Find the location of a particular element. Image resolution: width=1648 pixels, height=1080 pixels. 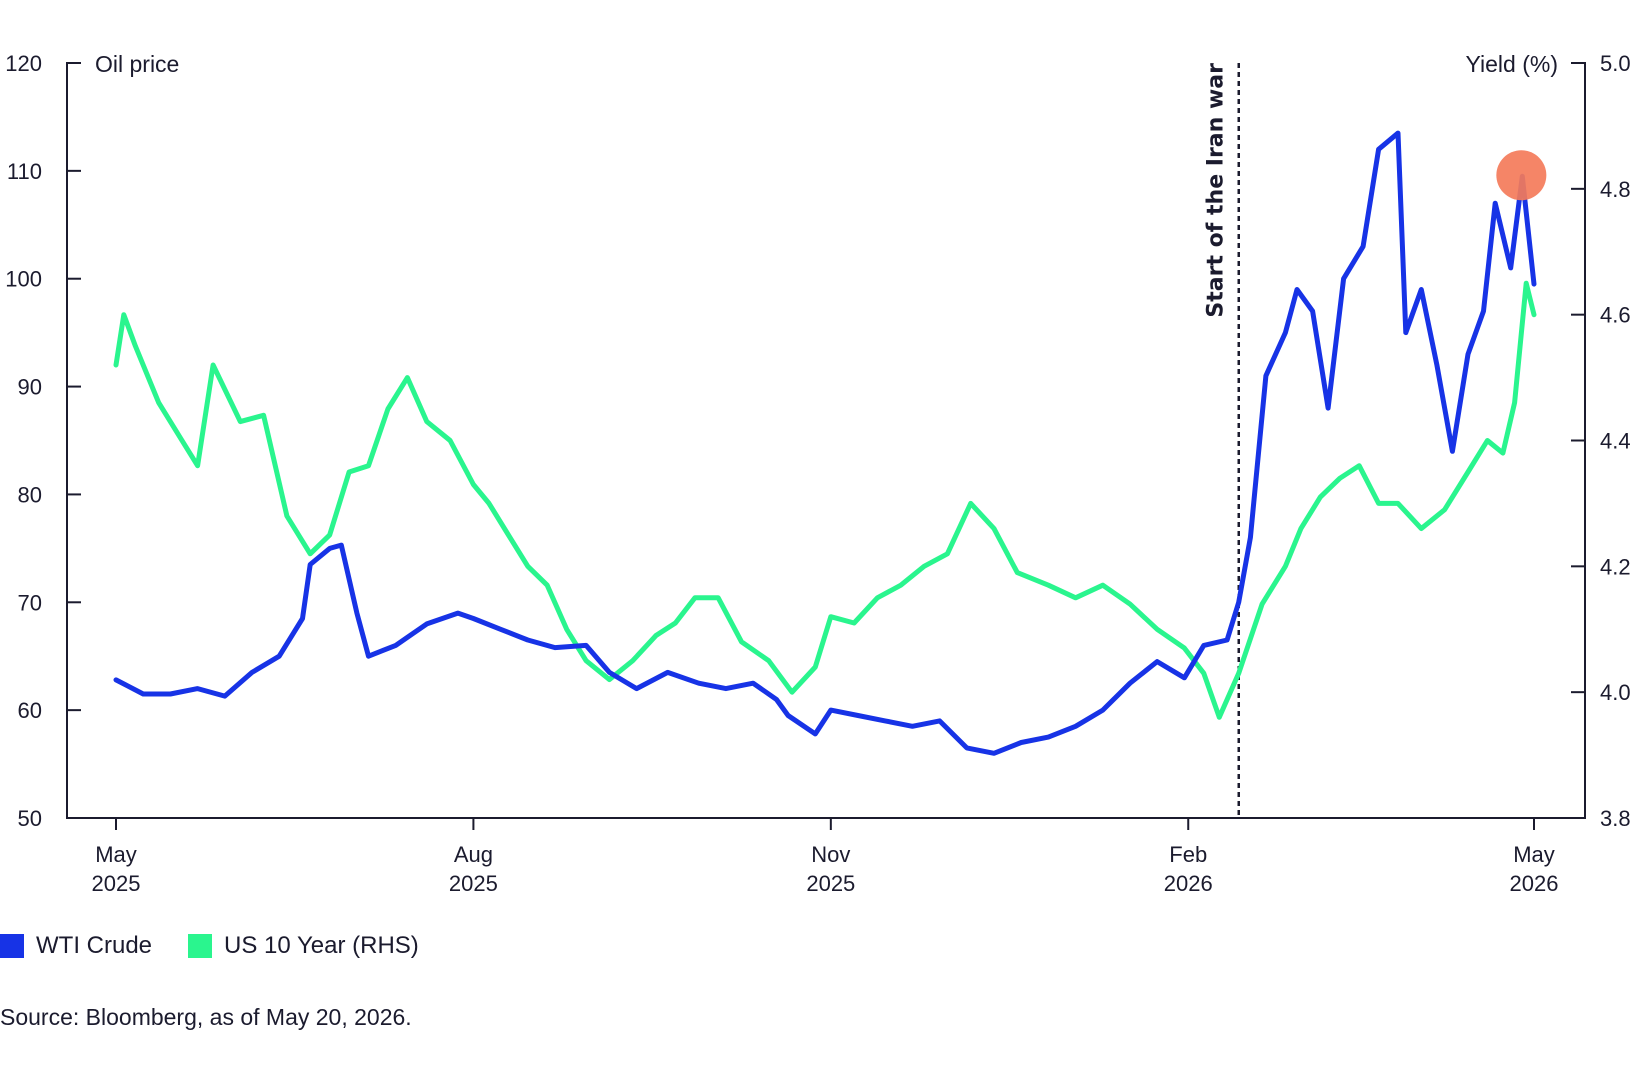

right-axis-title: Yield (%) is located at coordinates (1512, 64).